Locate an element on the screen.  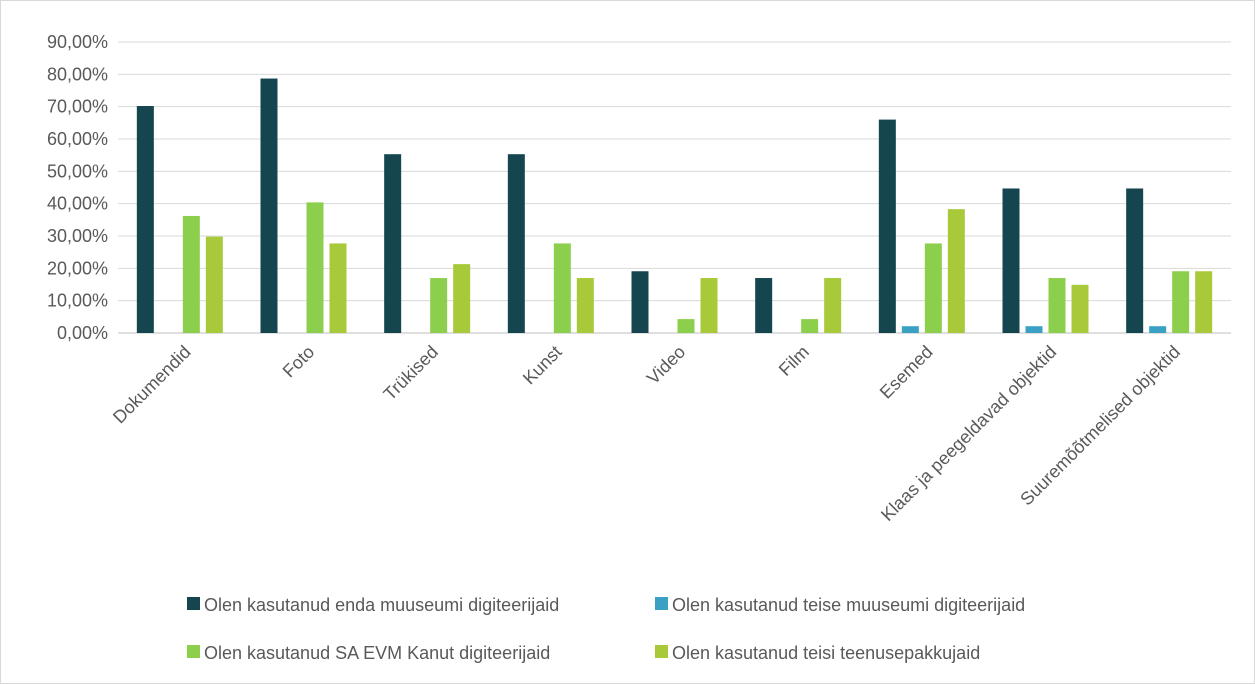
y-tick-label: 30,00% is located at coordinates (77, 236).